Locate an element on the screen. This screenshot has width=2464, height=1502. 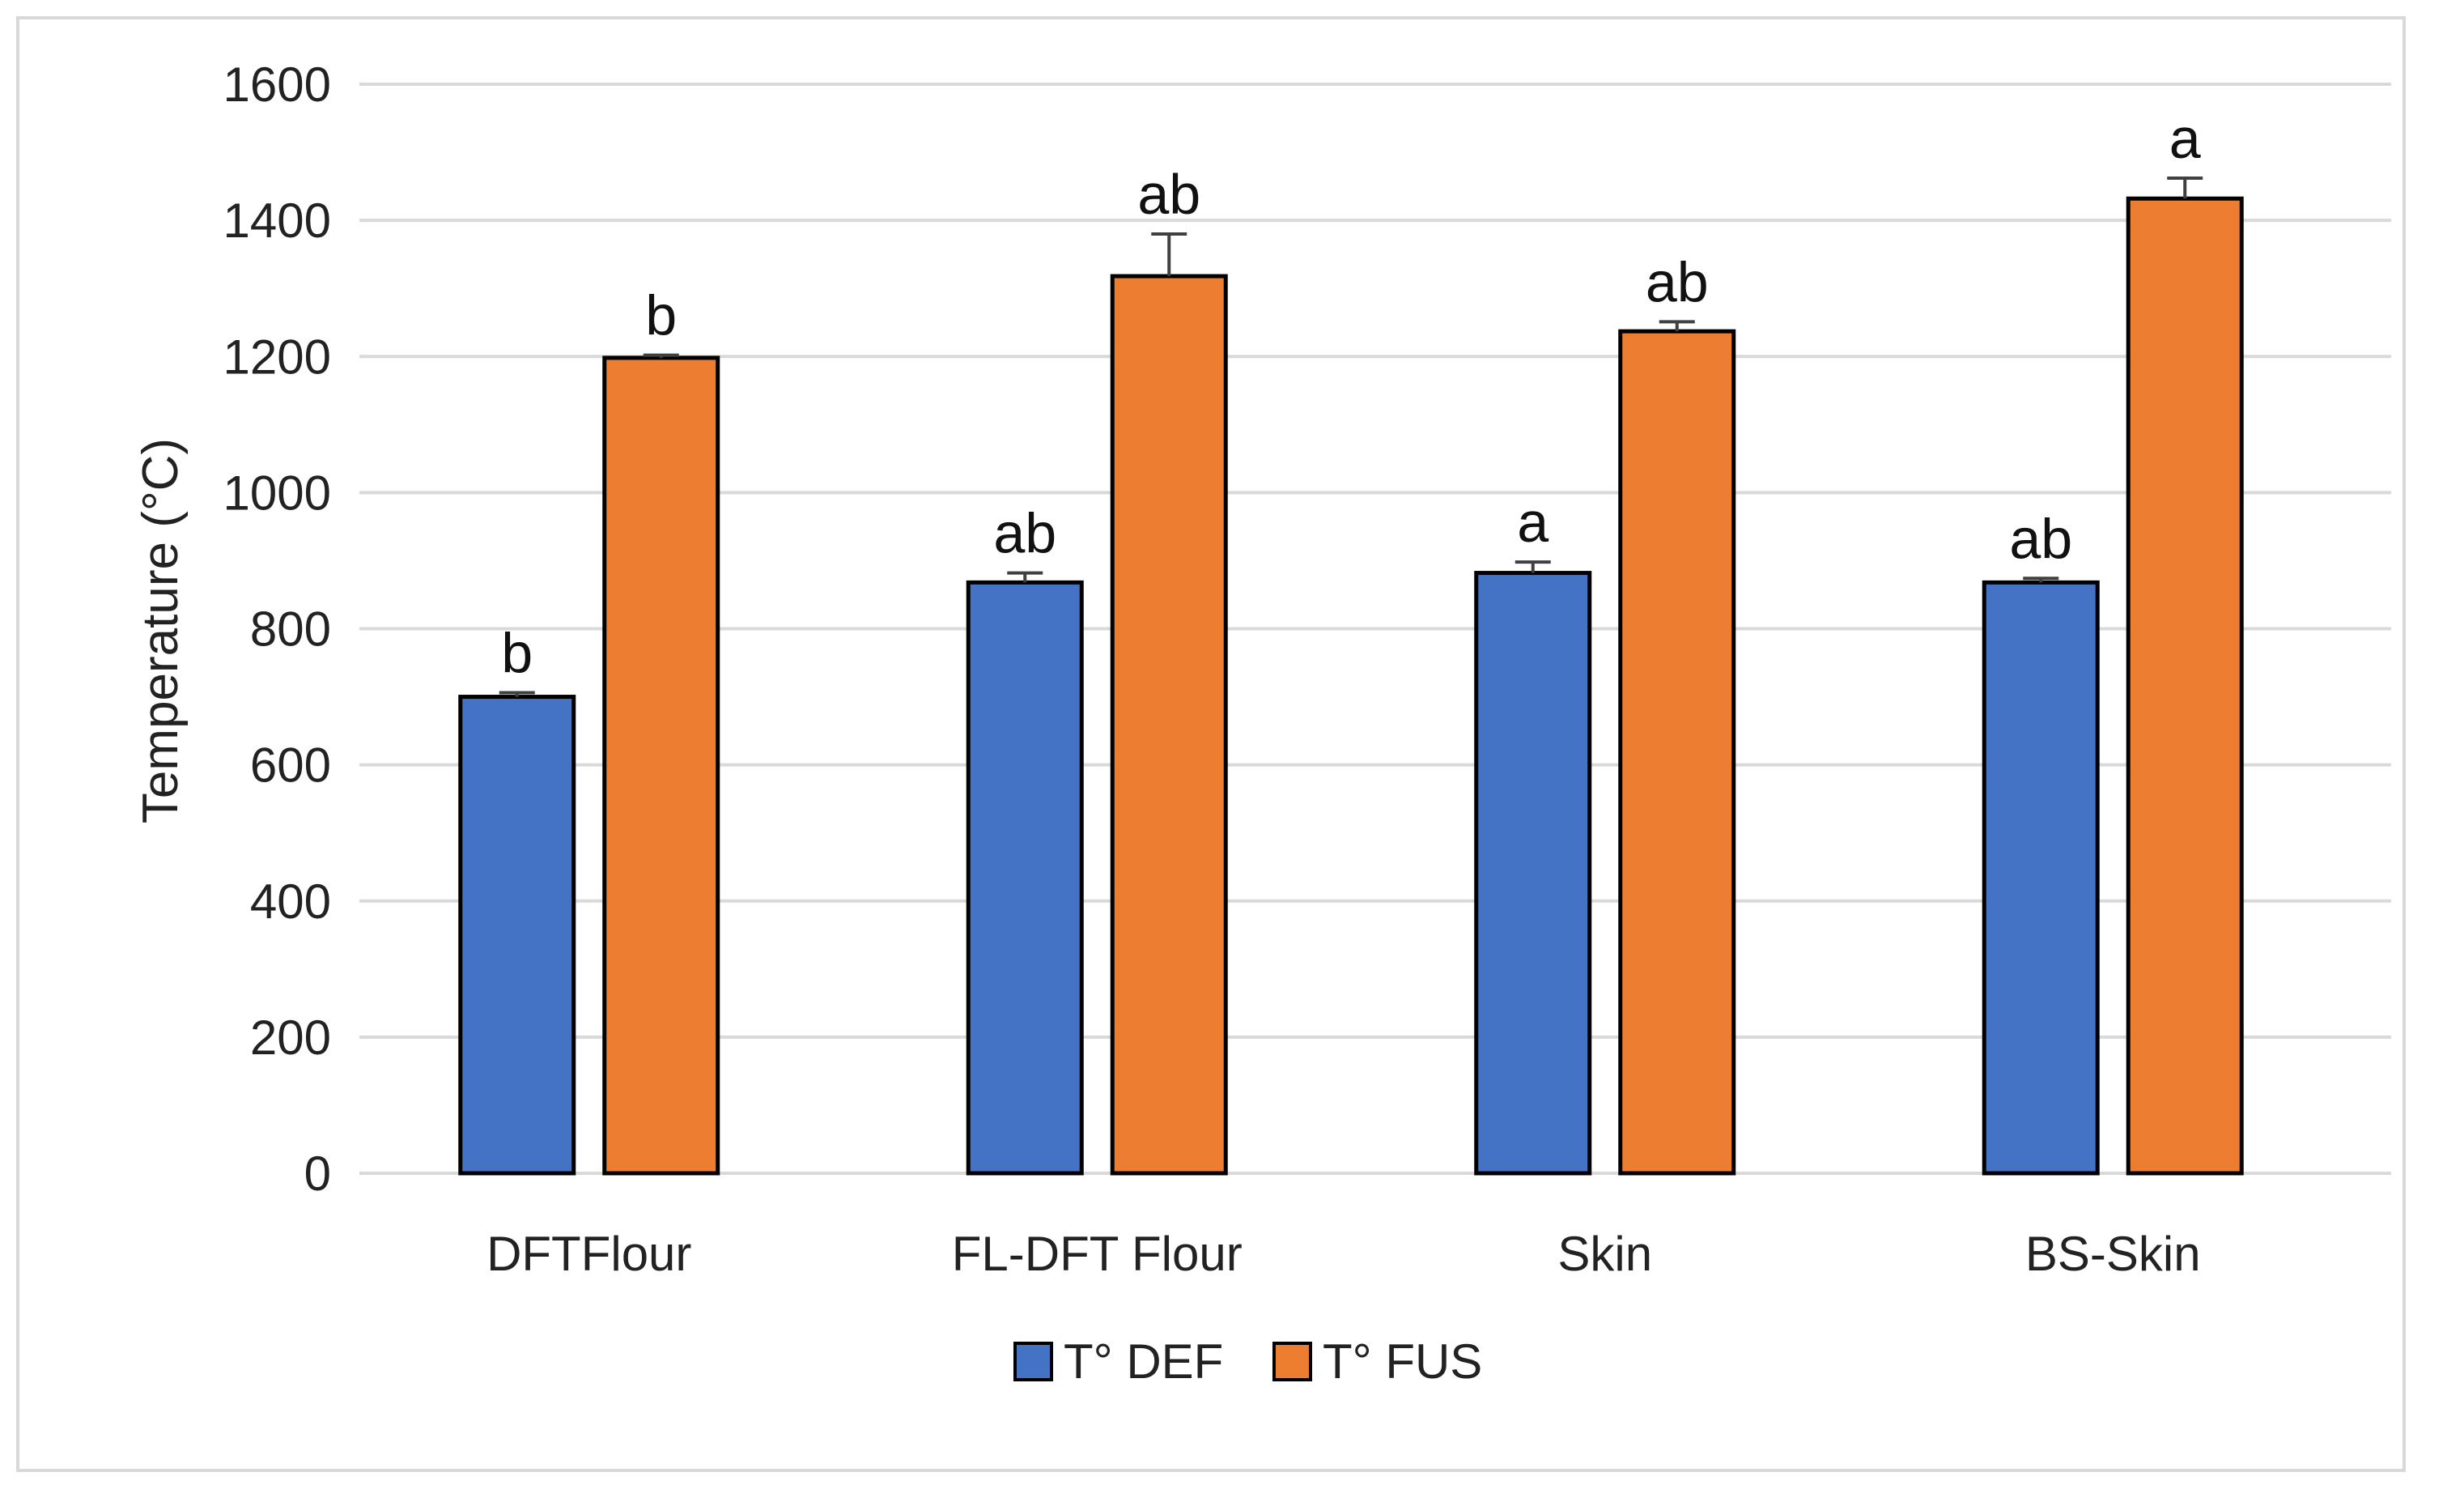
legend-label: T° FUS is located at coordinates (1403, 1361).